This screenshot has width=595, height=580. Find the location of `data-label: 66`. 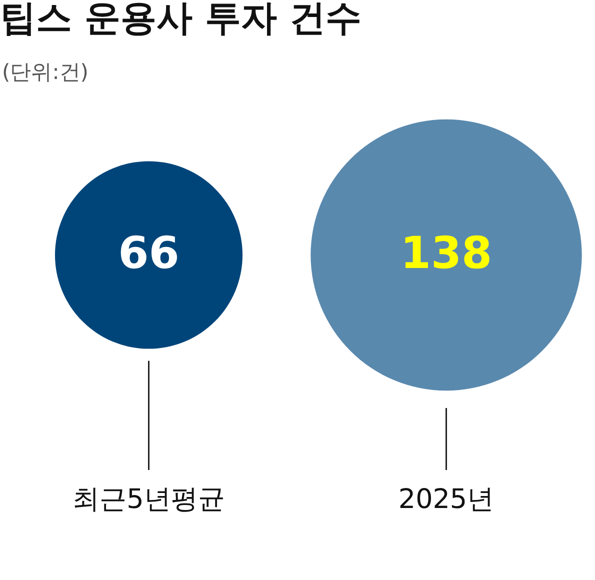

data-label: 66 is located at coordinates (149, 253).